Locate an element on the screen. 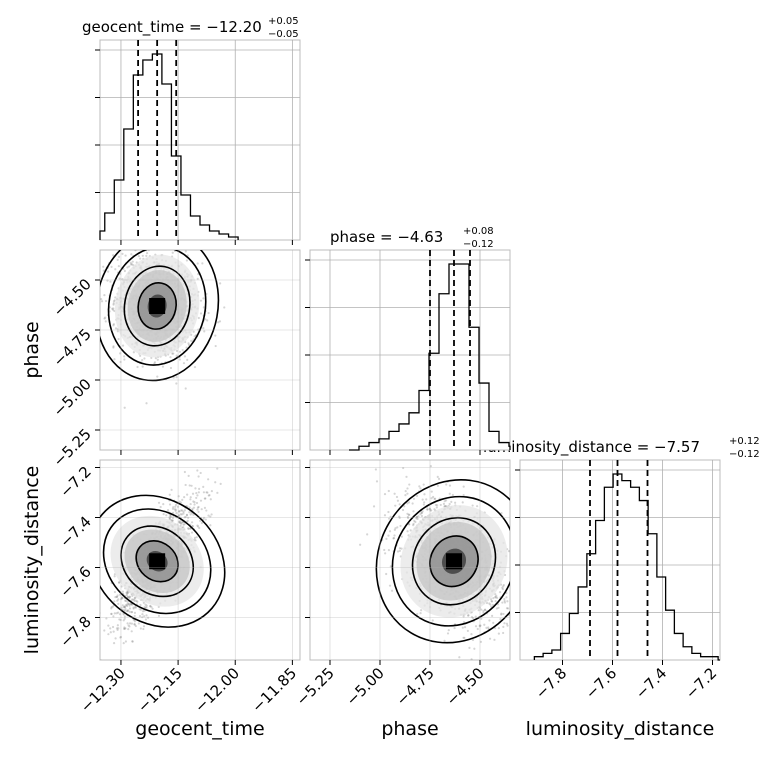  xtick-label-phase-0: −5.25 is located at coordinates (315, 686).